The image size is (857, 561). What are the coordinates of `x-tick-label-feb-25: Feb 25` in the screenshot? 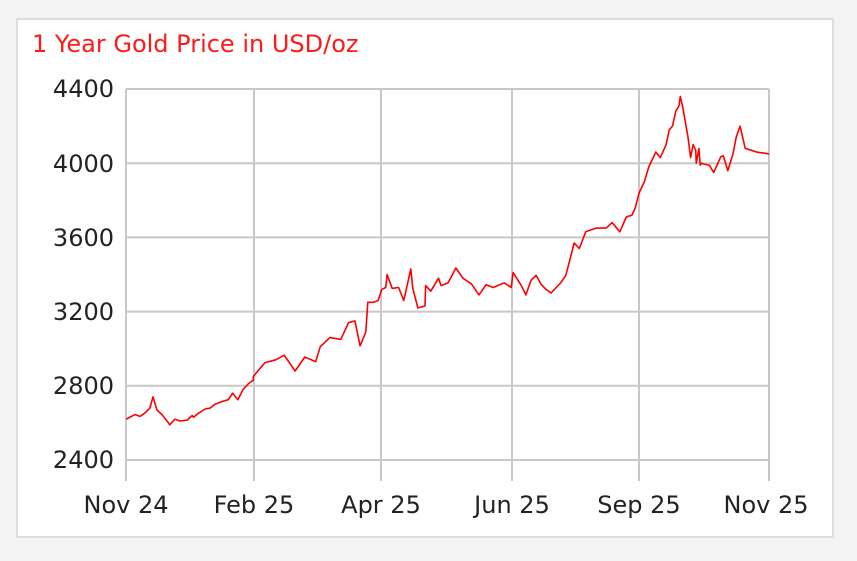 It's located at (254, 505).